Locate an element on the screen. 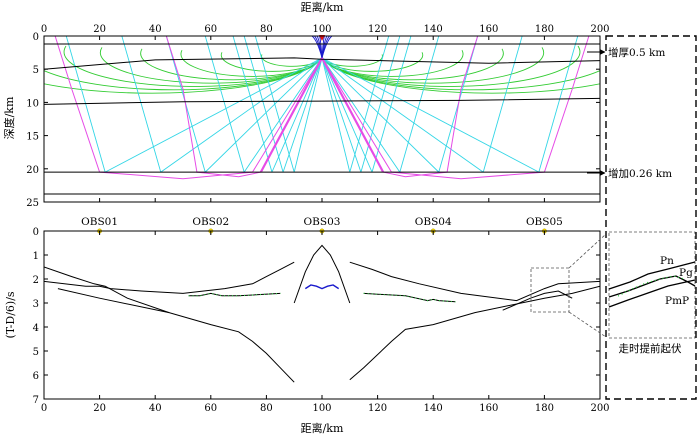  top-x-tick-label: 200 is located at coordinates (599, 29).